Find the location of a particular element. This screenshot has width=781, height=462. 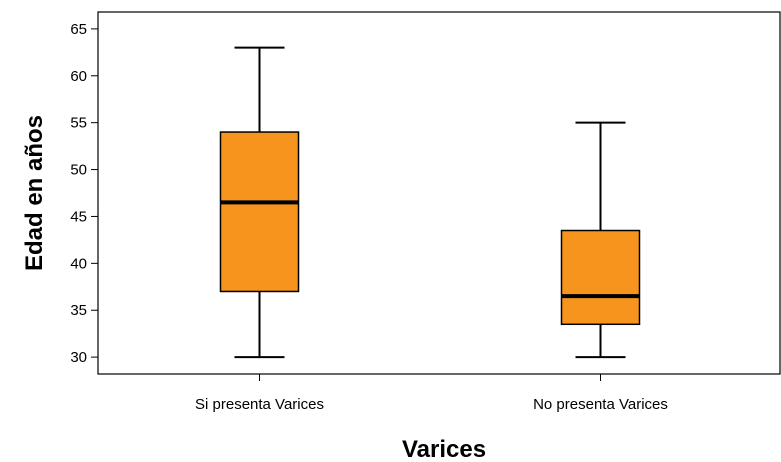

x-axis-title: Varices is located at coordinates (444, 449).